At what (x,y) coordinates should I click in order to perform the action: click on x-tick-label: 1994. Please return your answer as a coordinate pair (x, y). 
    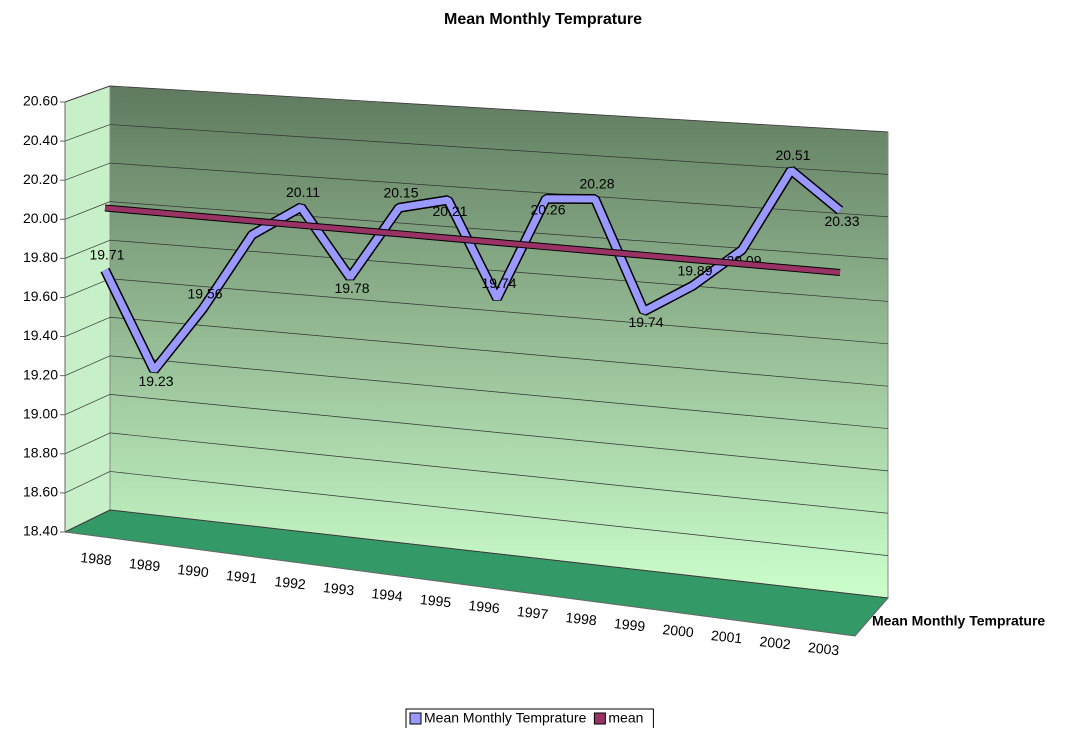
    Looking at the image, I should click on (387, 594).